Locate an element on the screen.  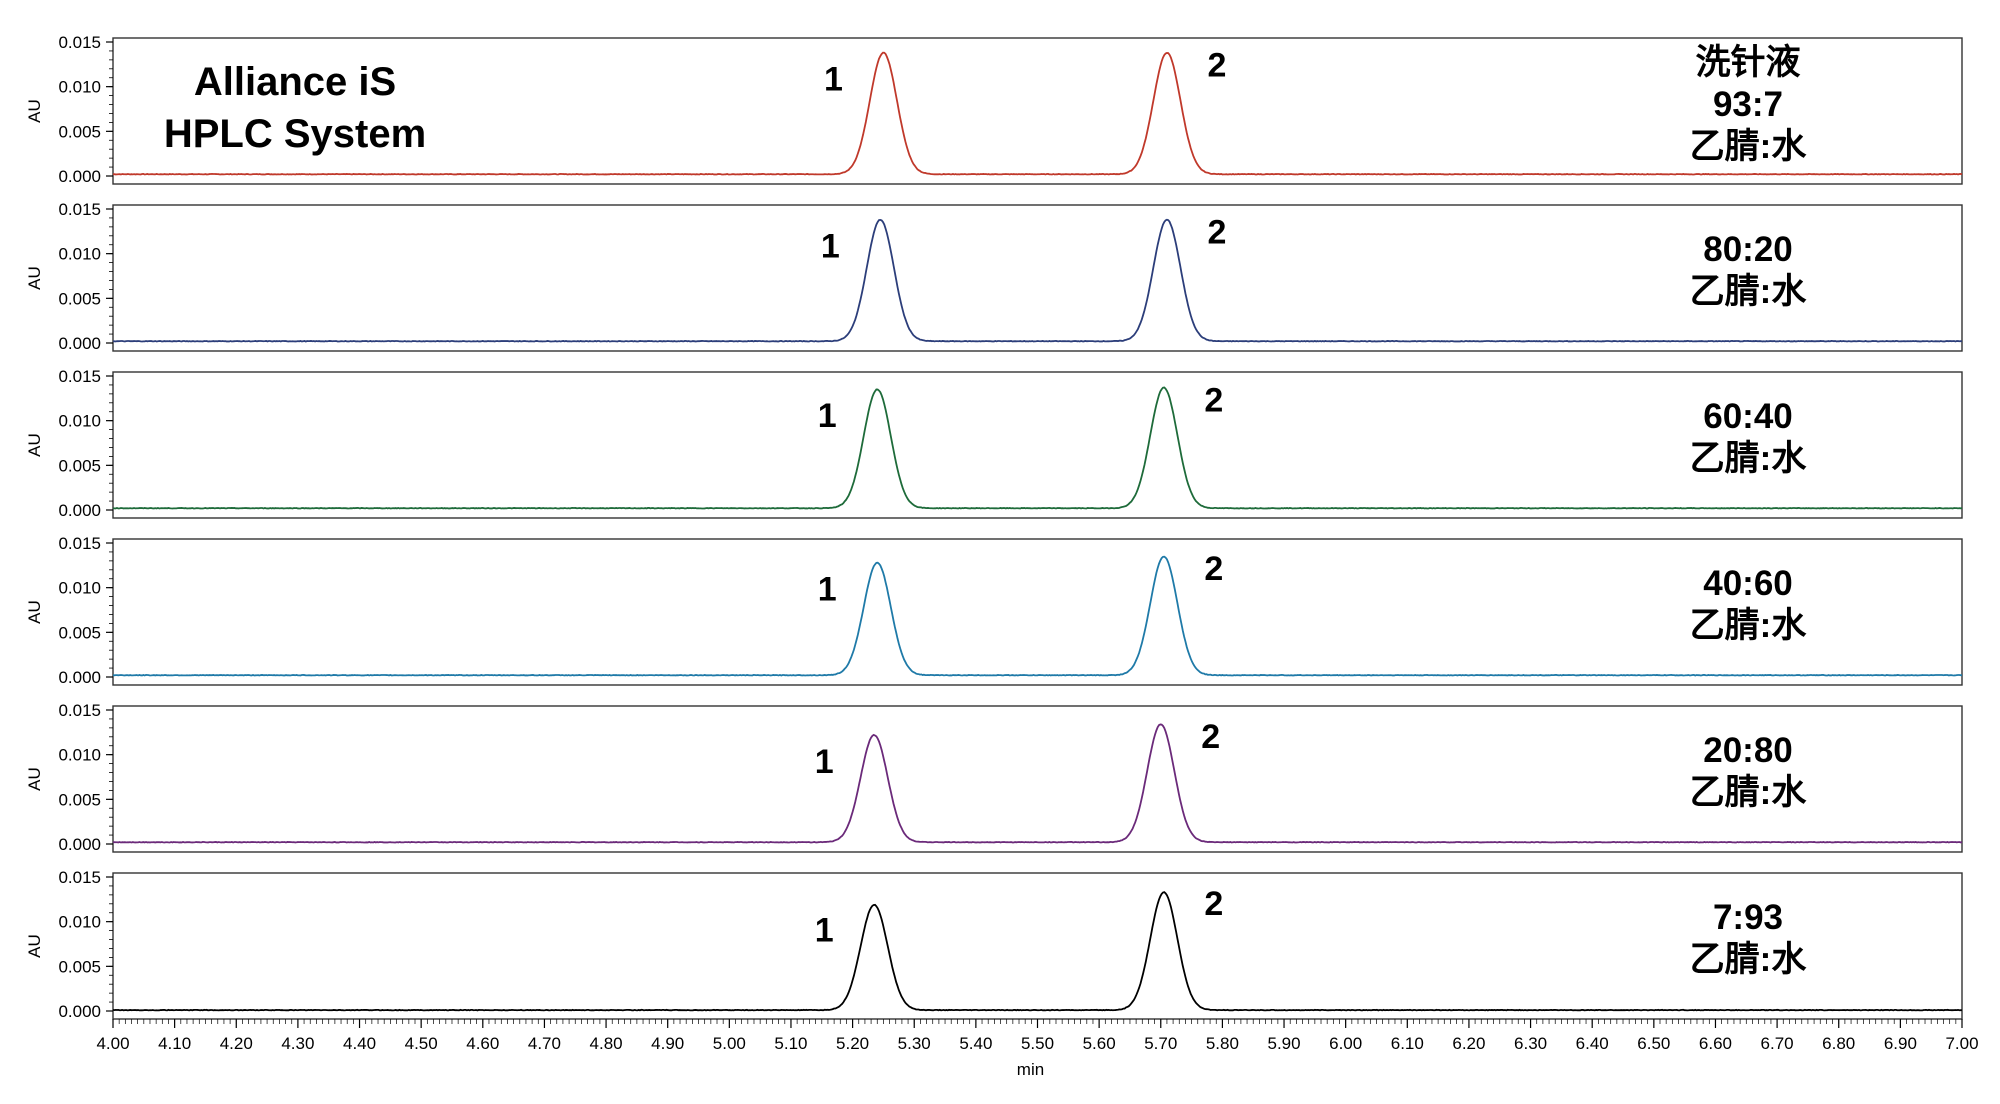
x-tick-label: 6.00 is located at coordinates (1345, 1043).